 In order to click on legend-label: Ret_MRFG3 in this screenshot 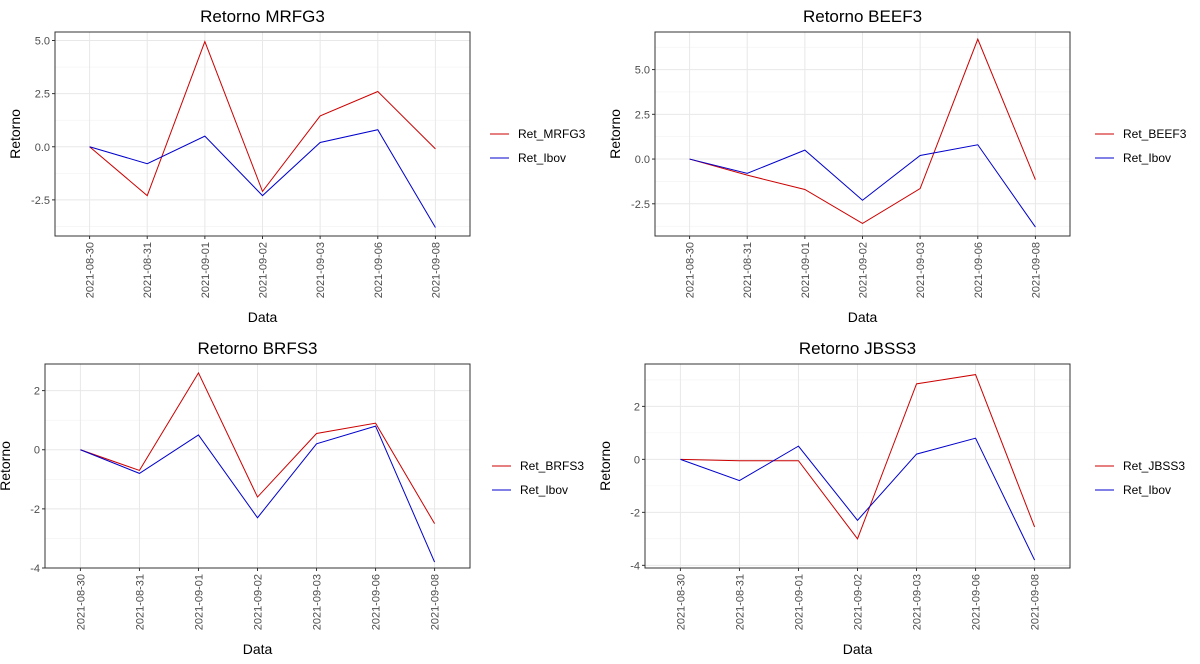, I will do `click(552, 134)`.